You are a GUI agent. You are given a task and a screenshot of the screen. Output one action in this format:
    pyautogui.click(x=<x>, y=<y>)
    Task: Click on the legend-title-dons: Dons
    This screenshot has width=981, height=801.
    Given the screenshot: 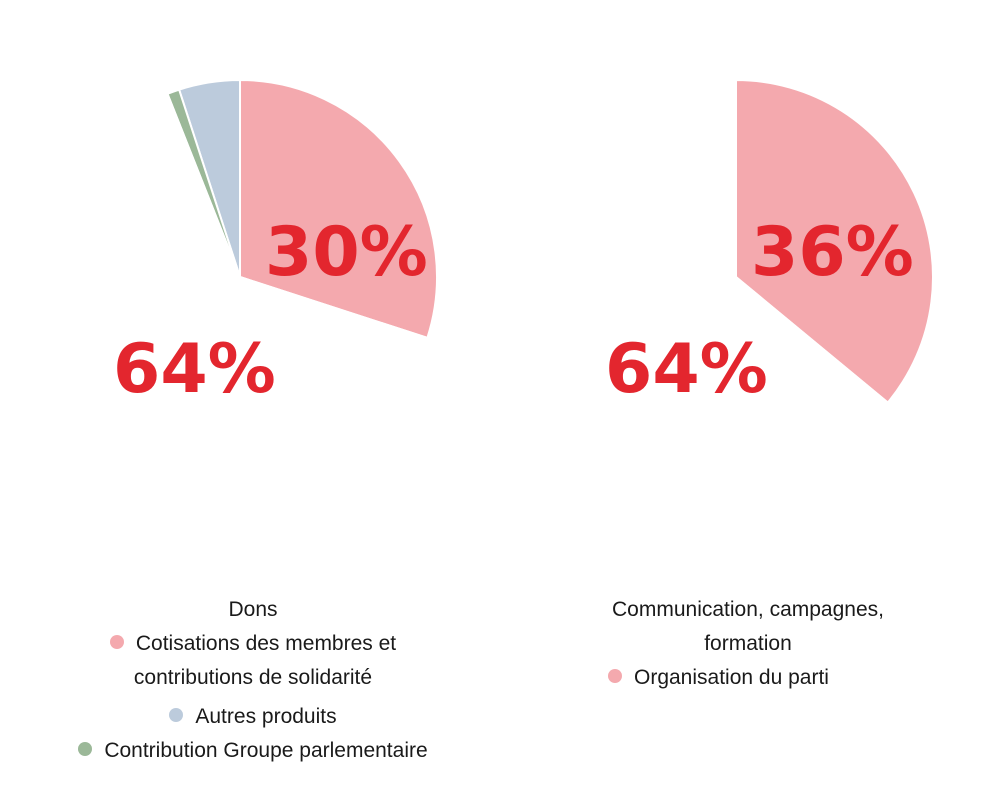 What is the action you would take?
    pyautogui.click(x=253, y=609)
    